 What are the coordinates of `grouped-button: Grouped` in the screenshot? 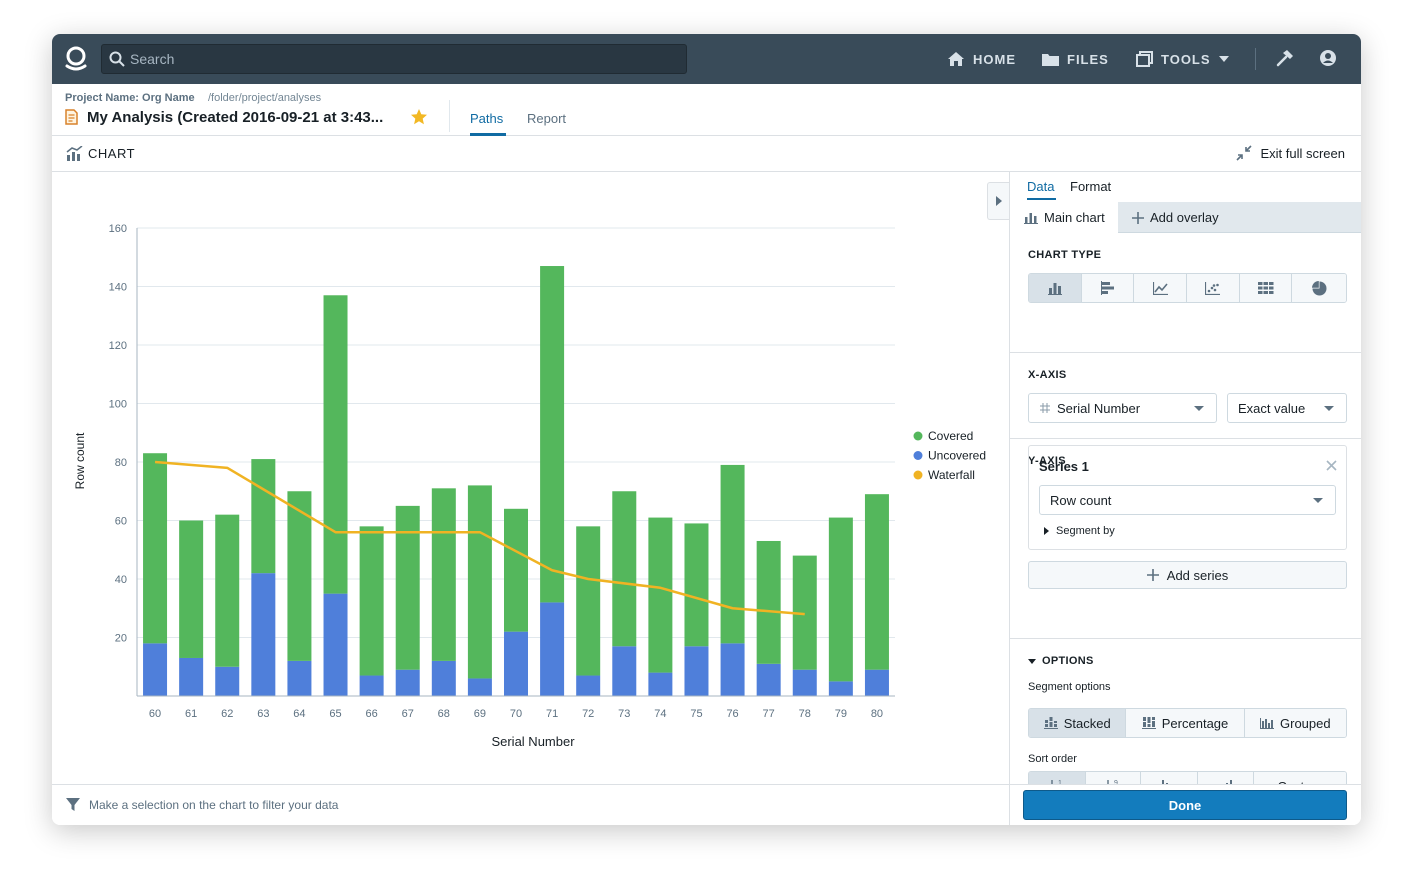 It's located at (1295, 723).